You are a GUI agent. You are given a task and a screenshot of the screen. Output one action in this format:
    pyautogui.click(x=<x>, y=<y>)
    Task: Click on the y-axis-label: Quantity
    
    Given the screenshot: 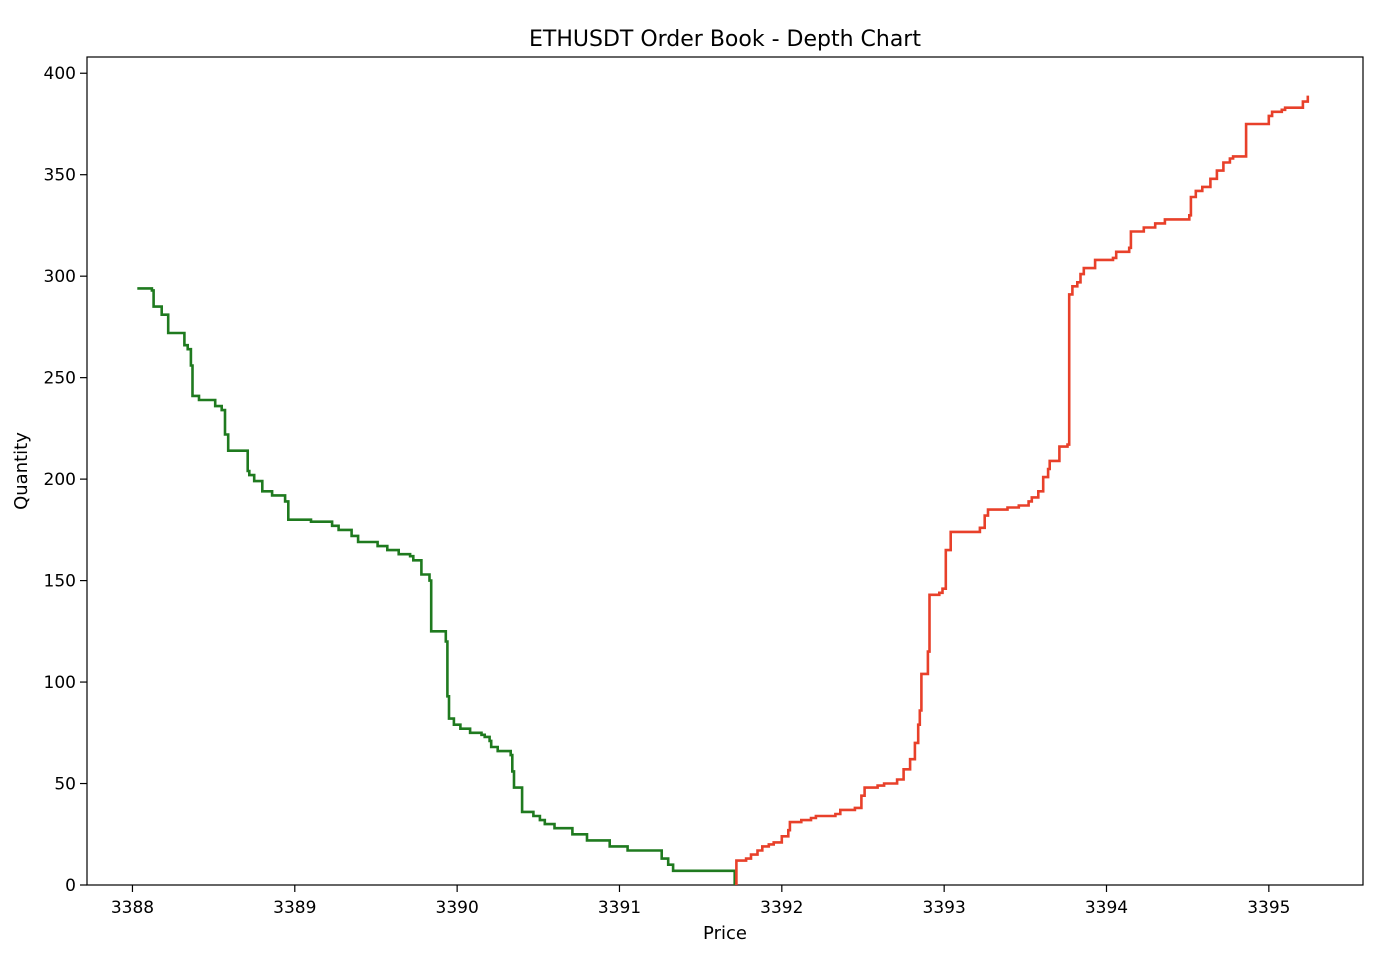 What is the action you would take?
    pyautogui.click(x=21, y=471)
    